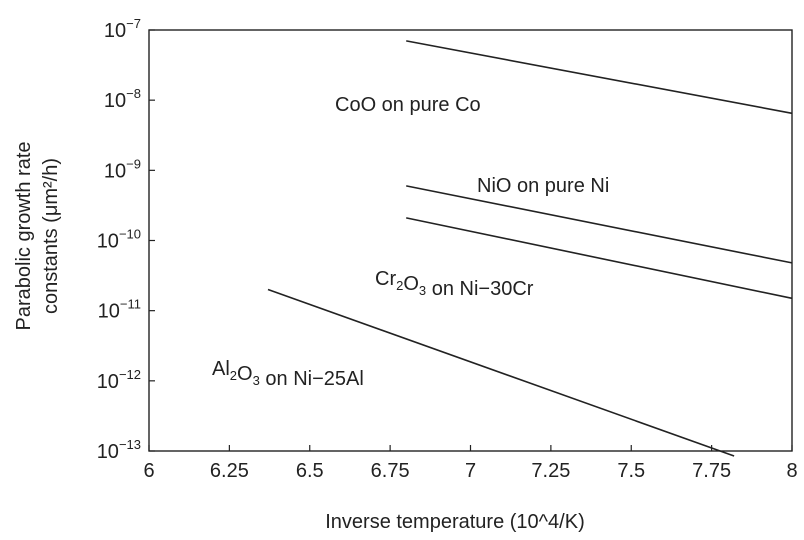 The image size is (804, 540). What do you see at coordinates (631, 471) in the screenshot?
I see `x-tick-label: 7.5` at bounding box center [631, 471].